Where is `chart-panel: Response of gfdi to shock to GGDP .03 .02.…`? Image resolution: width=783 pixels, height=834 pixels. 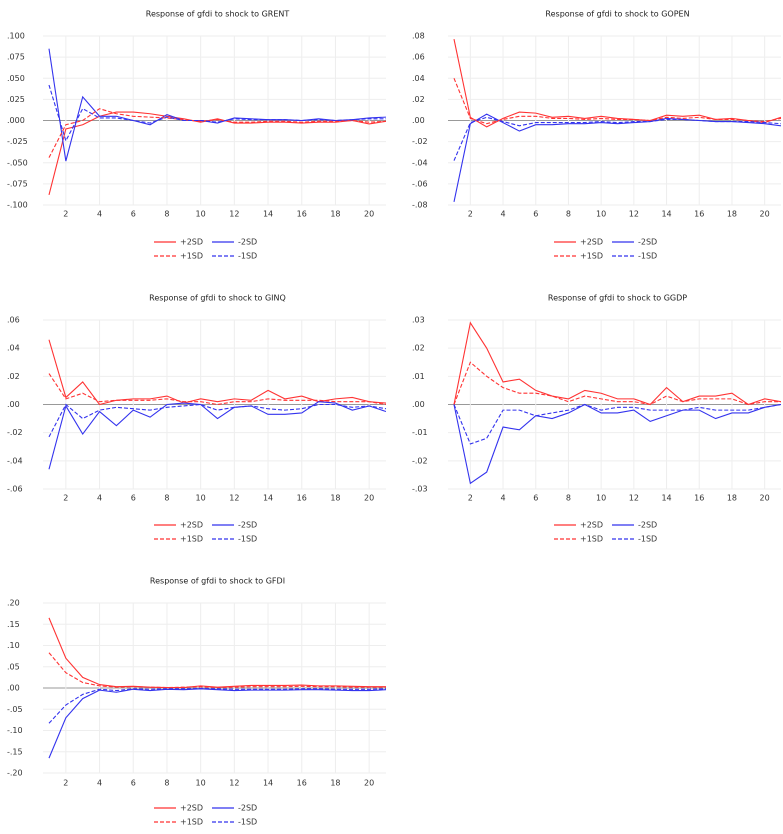 chart-panel: Response of gfdi to shock to GGDP .03 .02.… is located at coordinates (596, 419).